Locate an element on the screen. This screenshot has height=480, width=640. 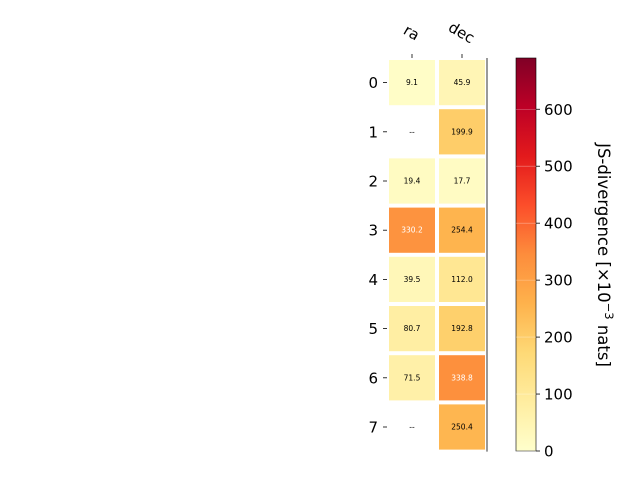
row-label-1: 1 is located at coordinates (373, 132).